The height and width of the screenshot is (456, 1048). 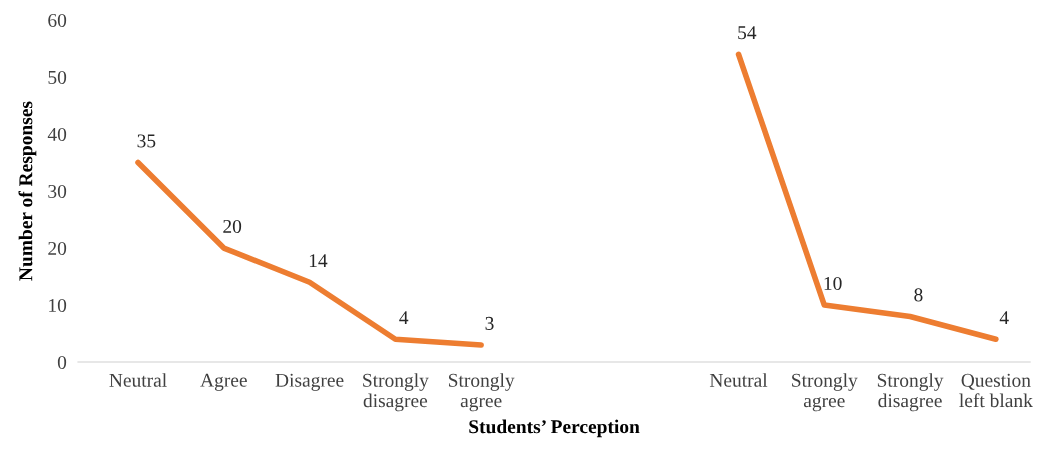 What do you see at coordinates (309, 382) in the screenshot?
I see `x-tick-label: Disagree` at bounding box center [309, 382].